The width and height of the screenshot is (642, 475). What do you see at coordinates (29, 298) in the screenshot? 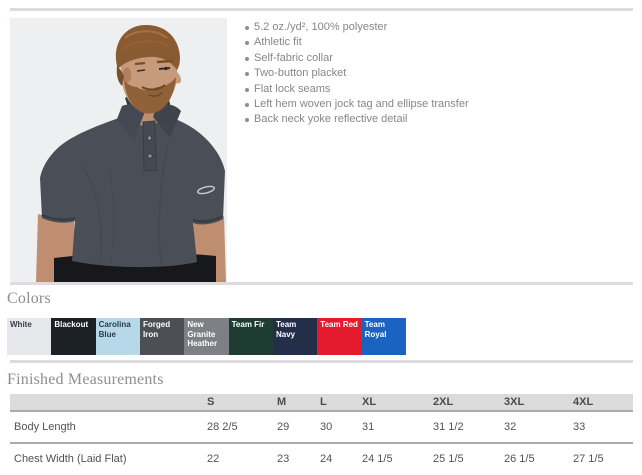
I see `colors-heading: Colors` at bounding box center [29, 298].